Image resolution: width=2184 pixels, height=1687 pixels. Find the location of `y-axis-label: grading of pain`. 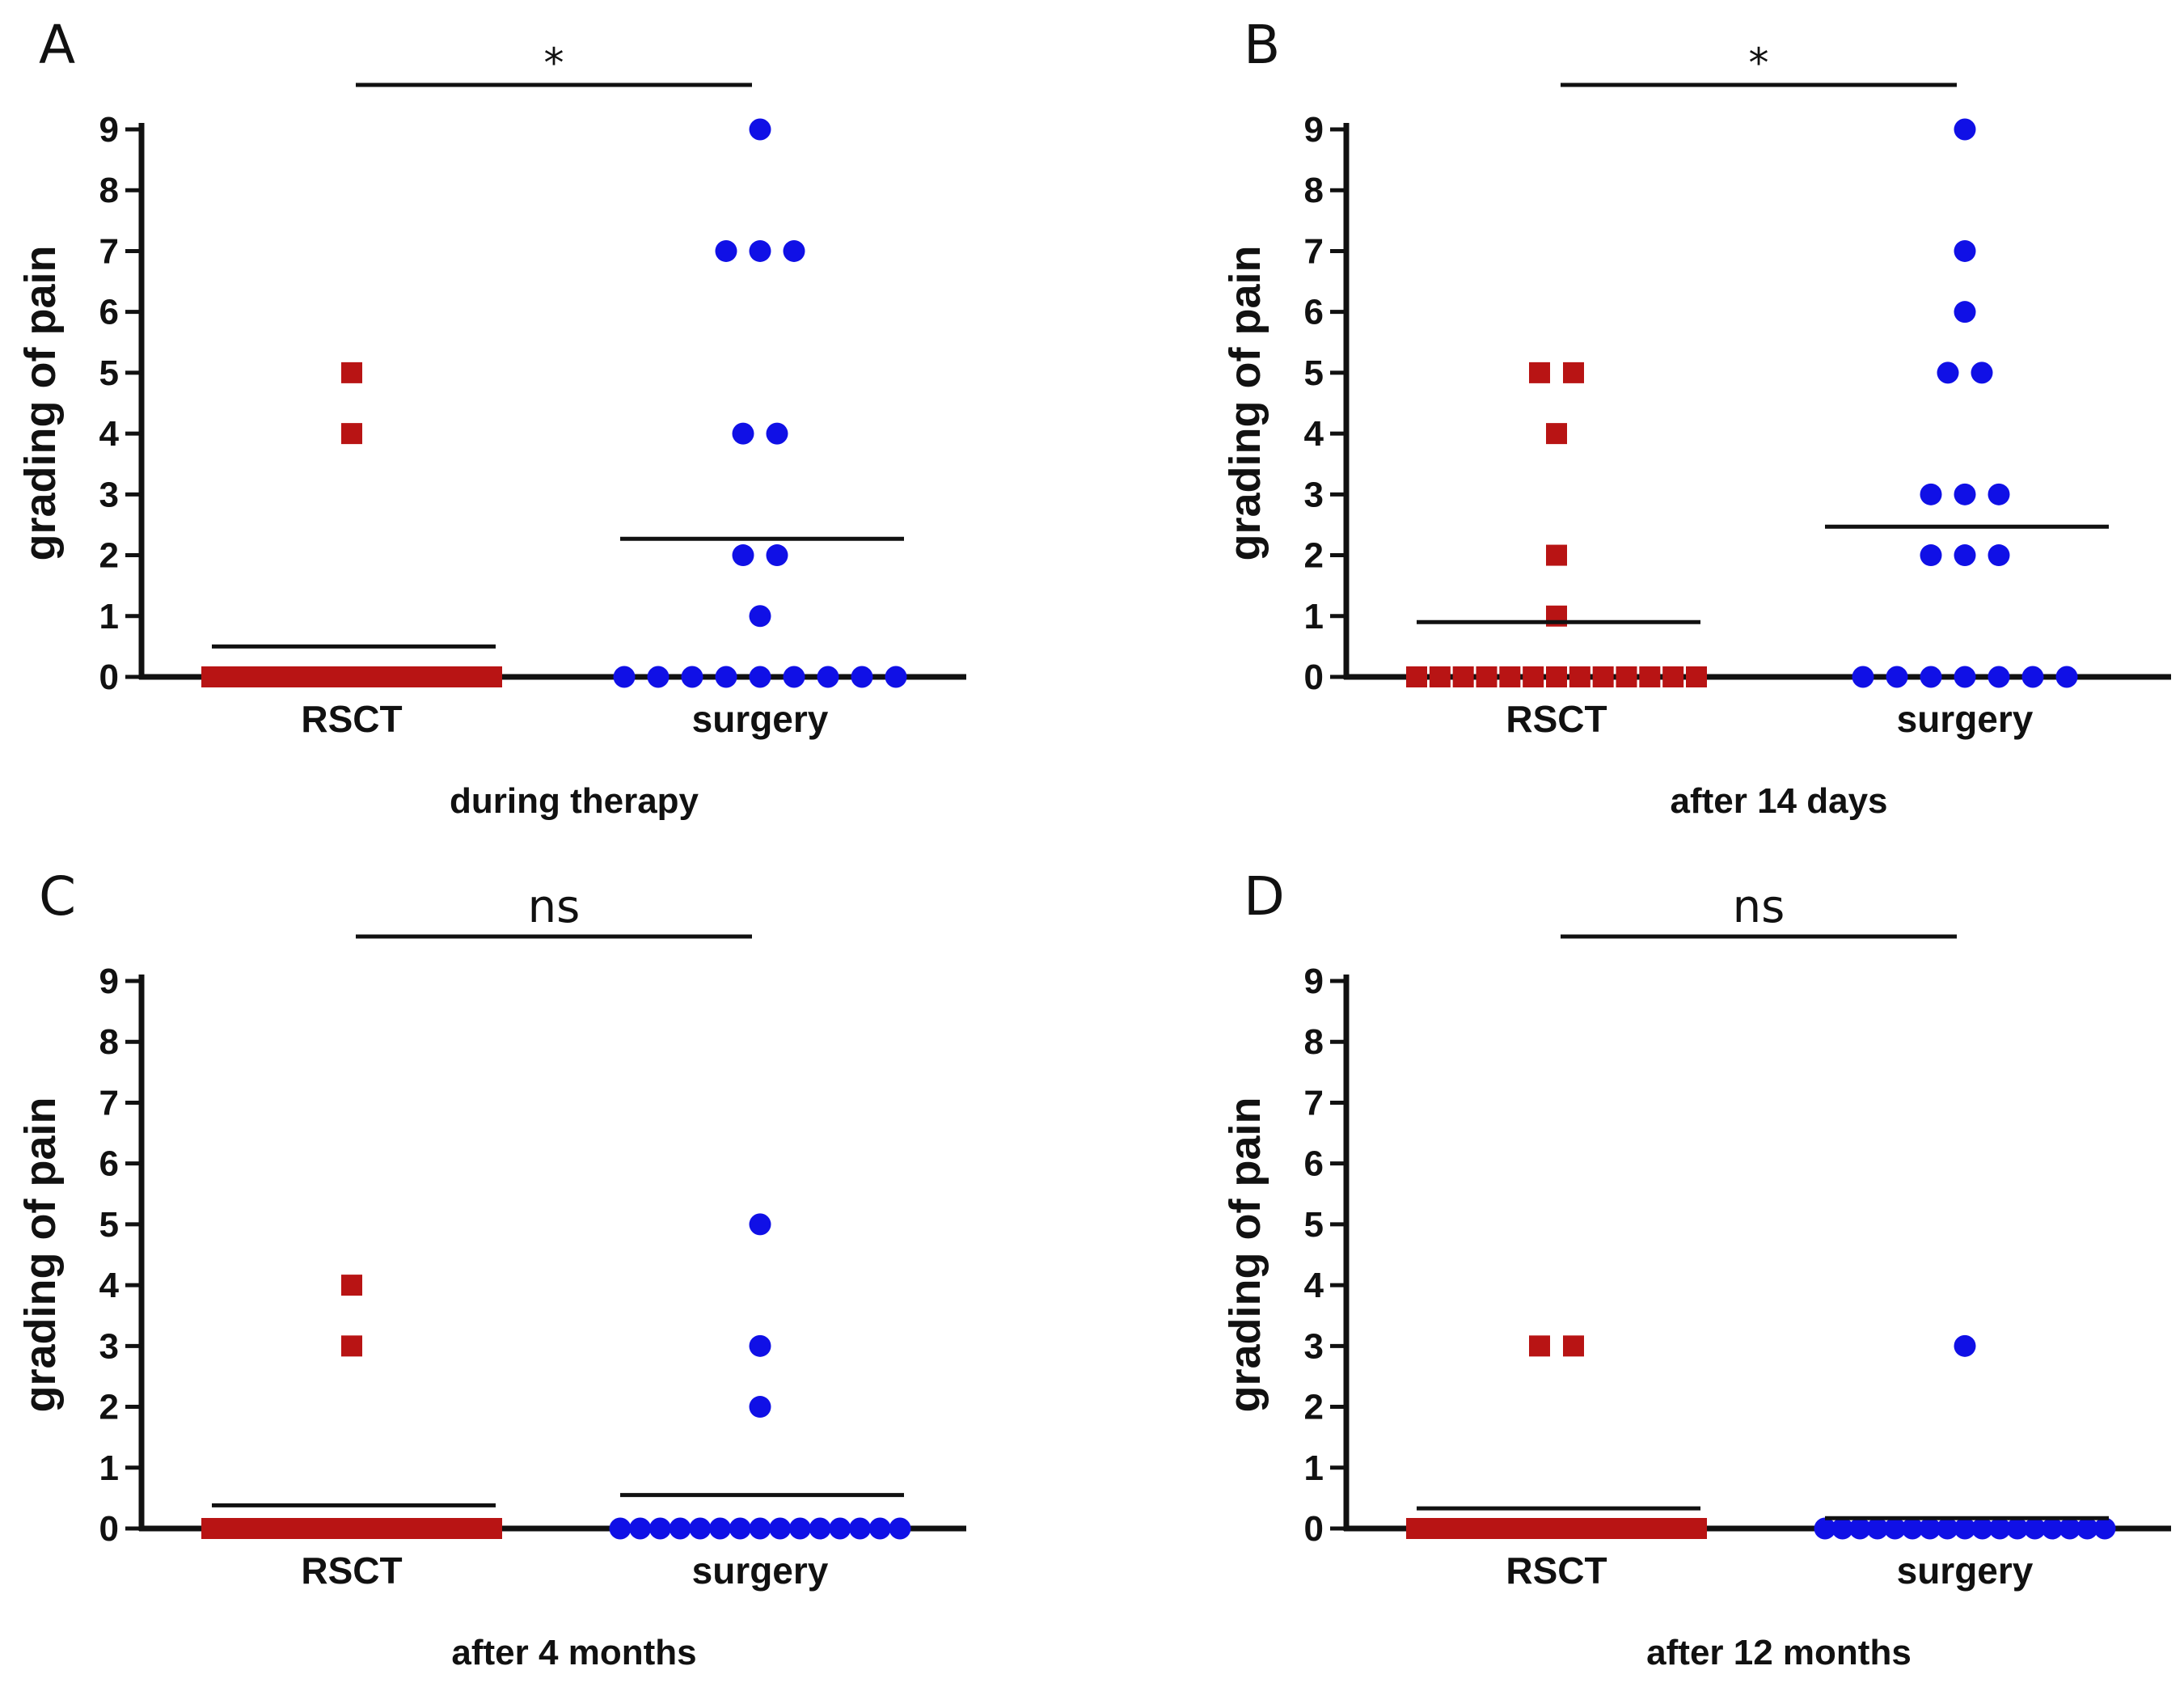

y-axis-label: grading of pain is located at coordinates (40, 1255).